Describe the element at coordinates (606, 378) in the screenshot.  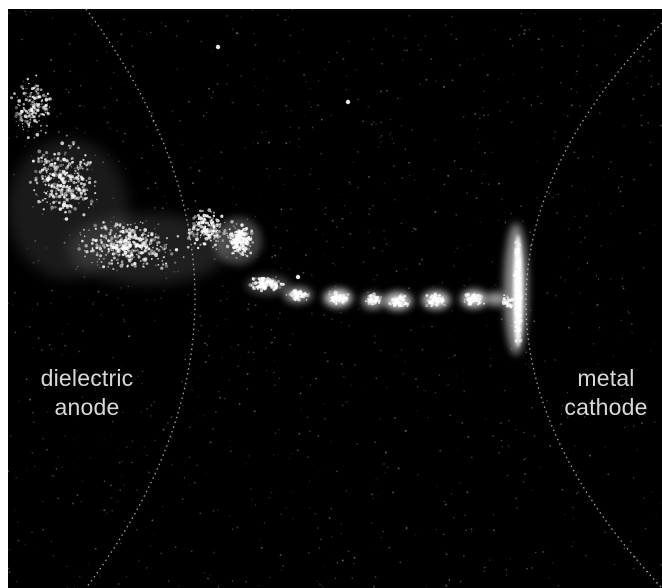
I see `cathode-label-line1: metal` at that location.